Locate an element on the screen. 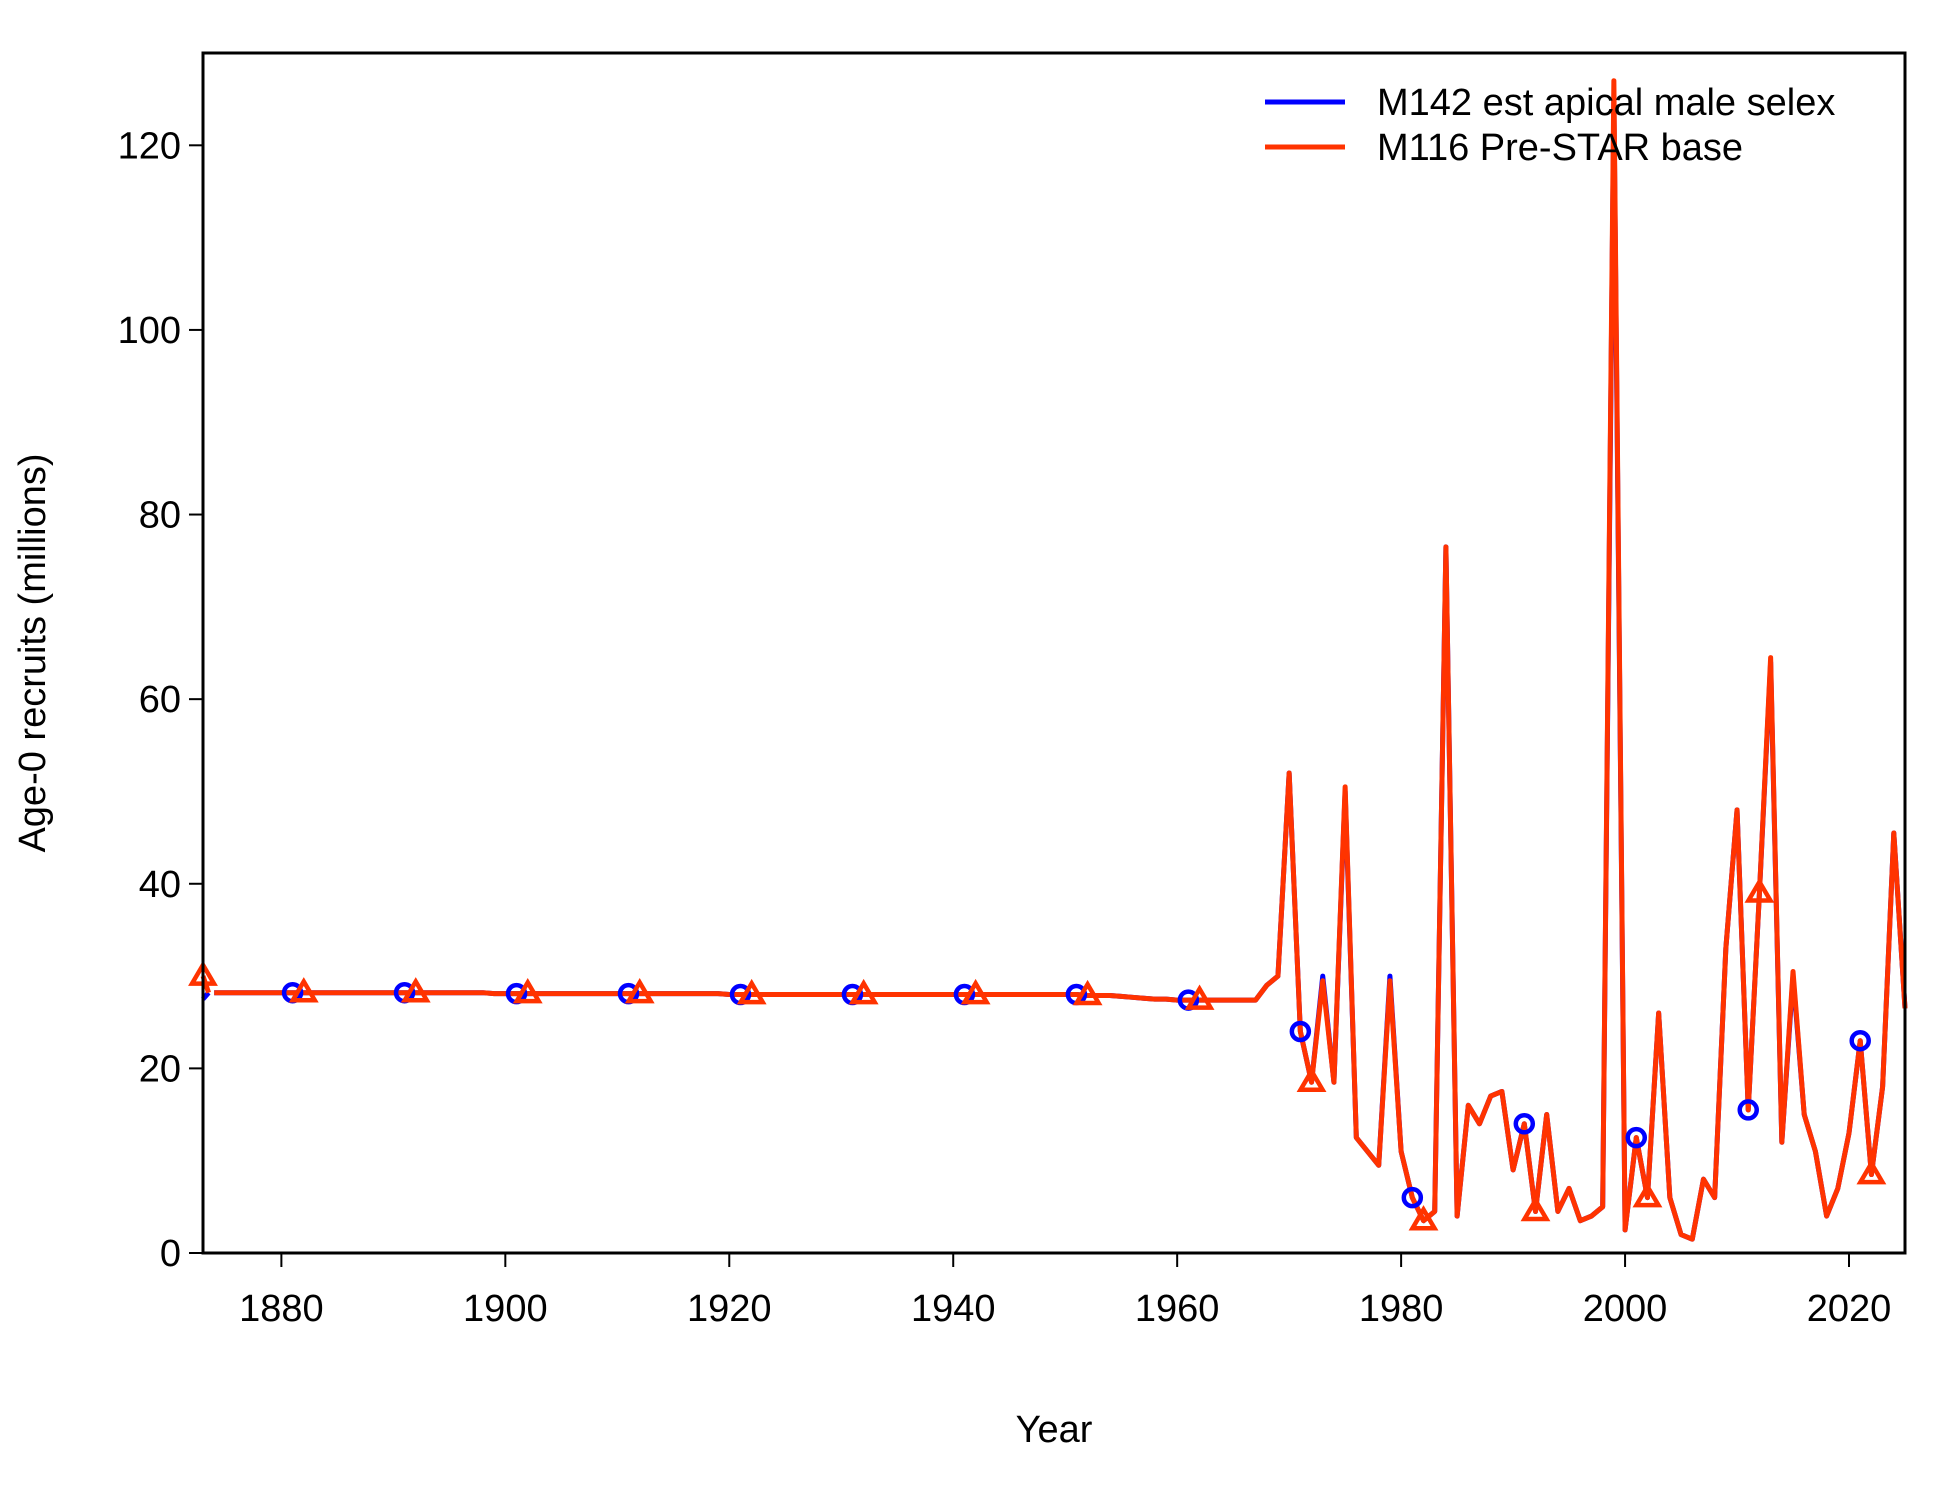 This screenshot has height=1500, width=1950. x-tick-label: 1980 is located at coordinates (1401, 1309).